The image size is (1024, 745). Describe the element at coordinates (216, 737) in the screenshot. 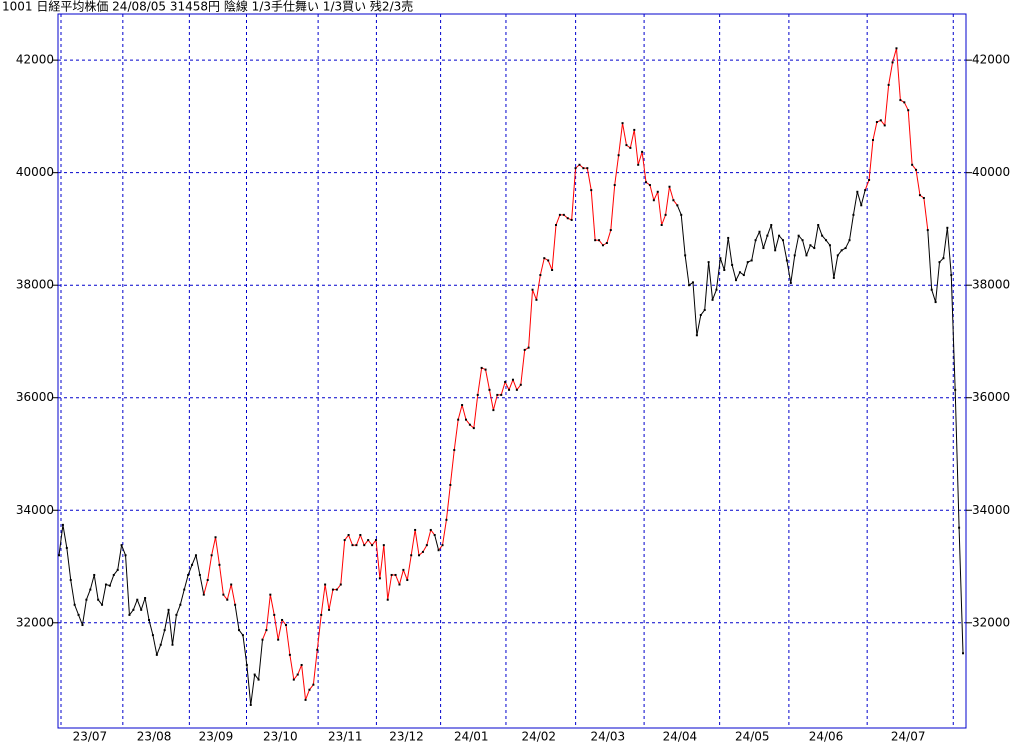

I see `x-tick-label: 23/09` at that location.